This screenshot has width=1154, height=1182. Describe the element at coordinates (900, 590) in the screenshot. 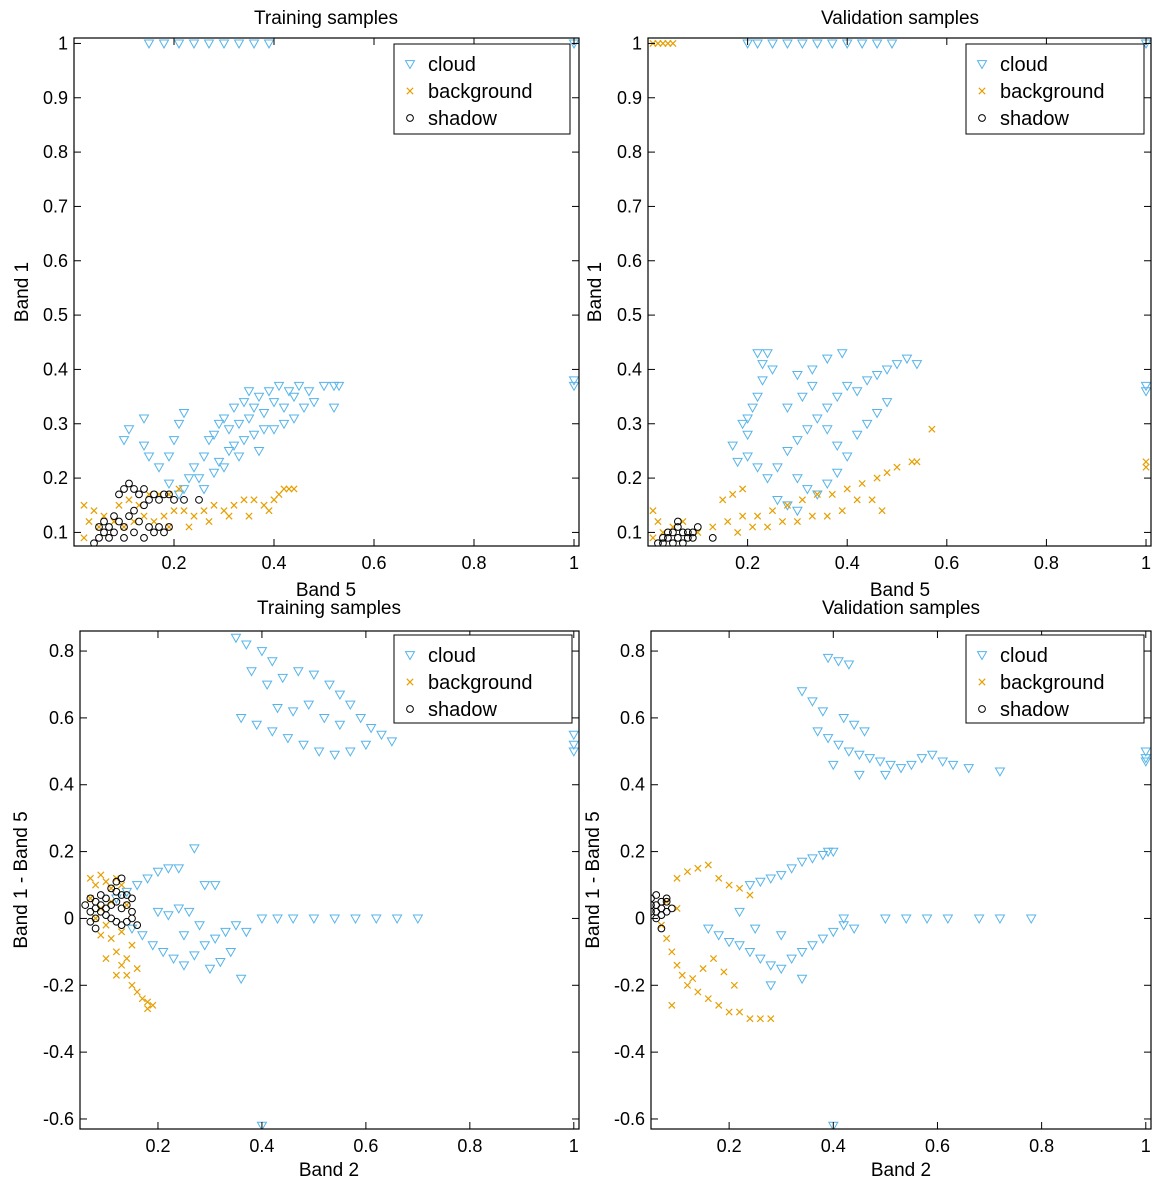

I see `x-axis-label: Band 5` at that location.